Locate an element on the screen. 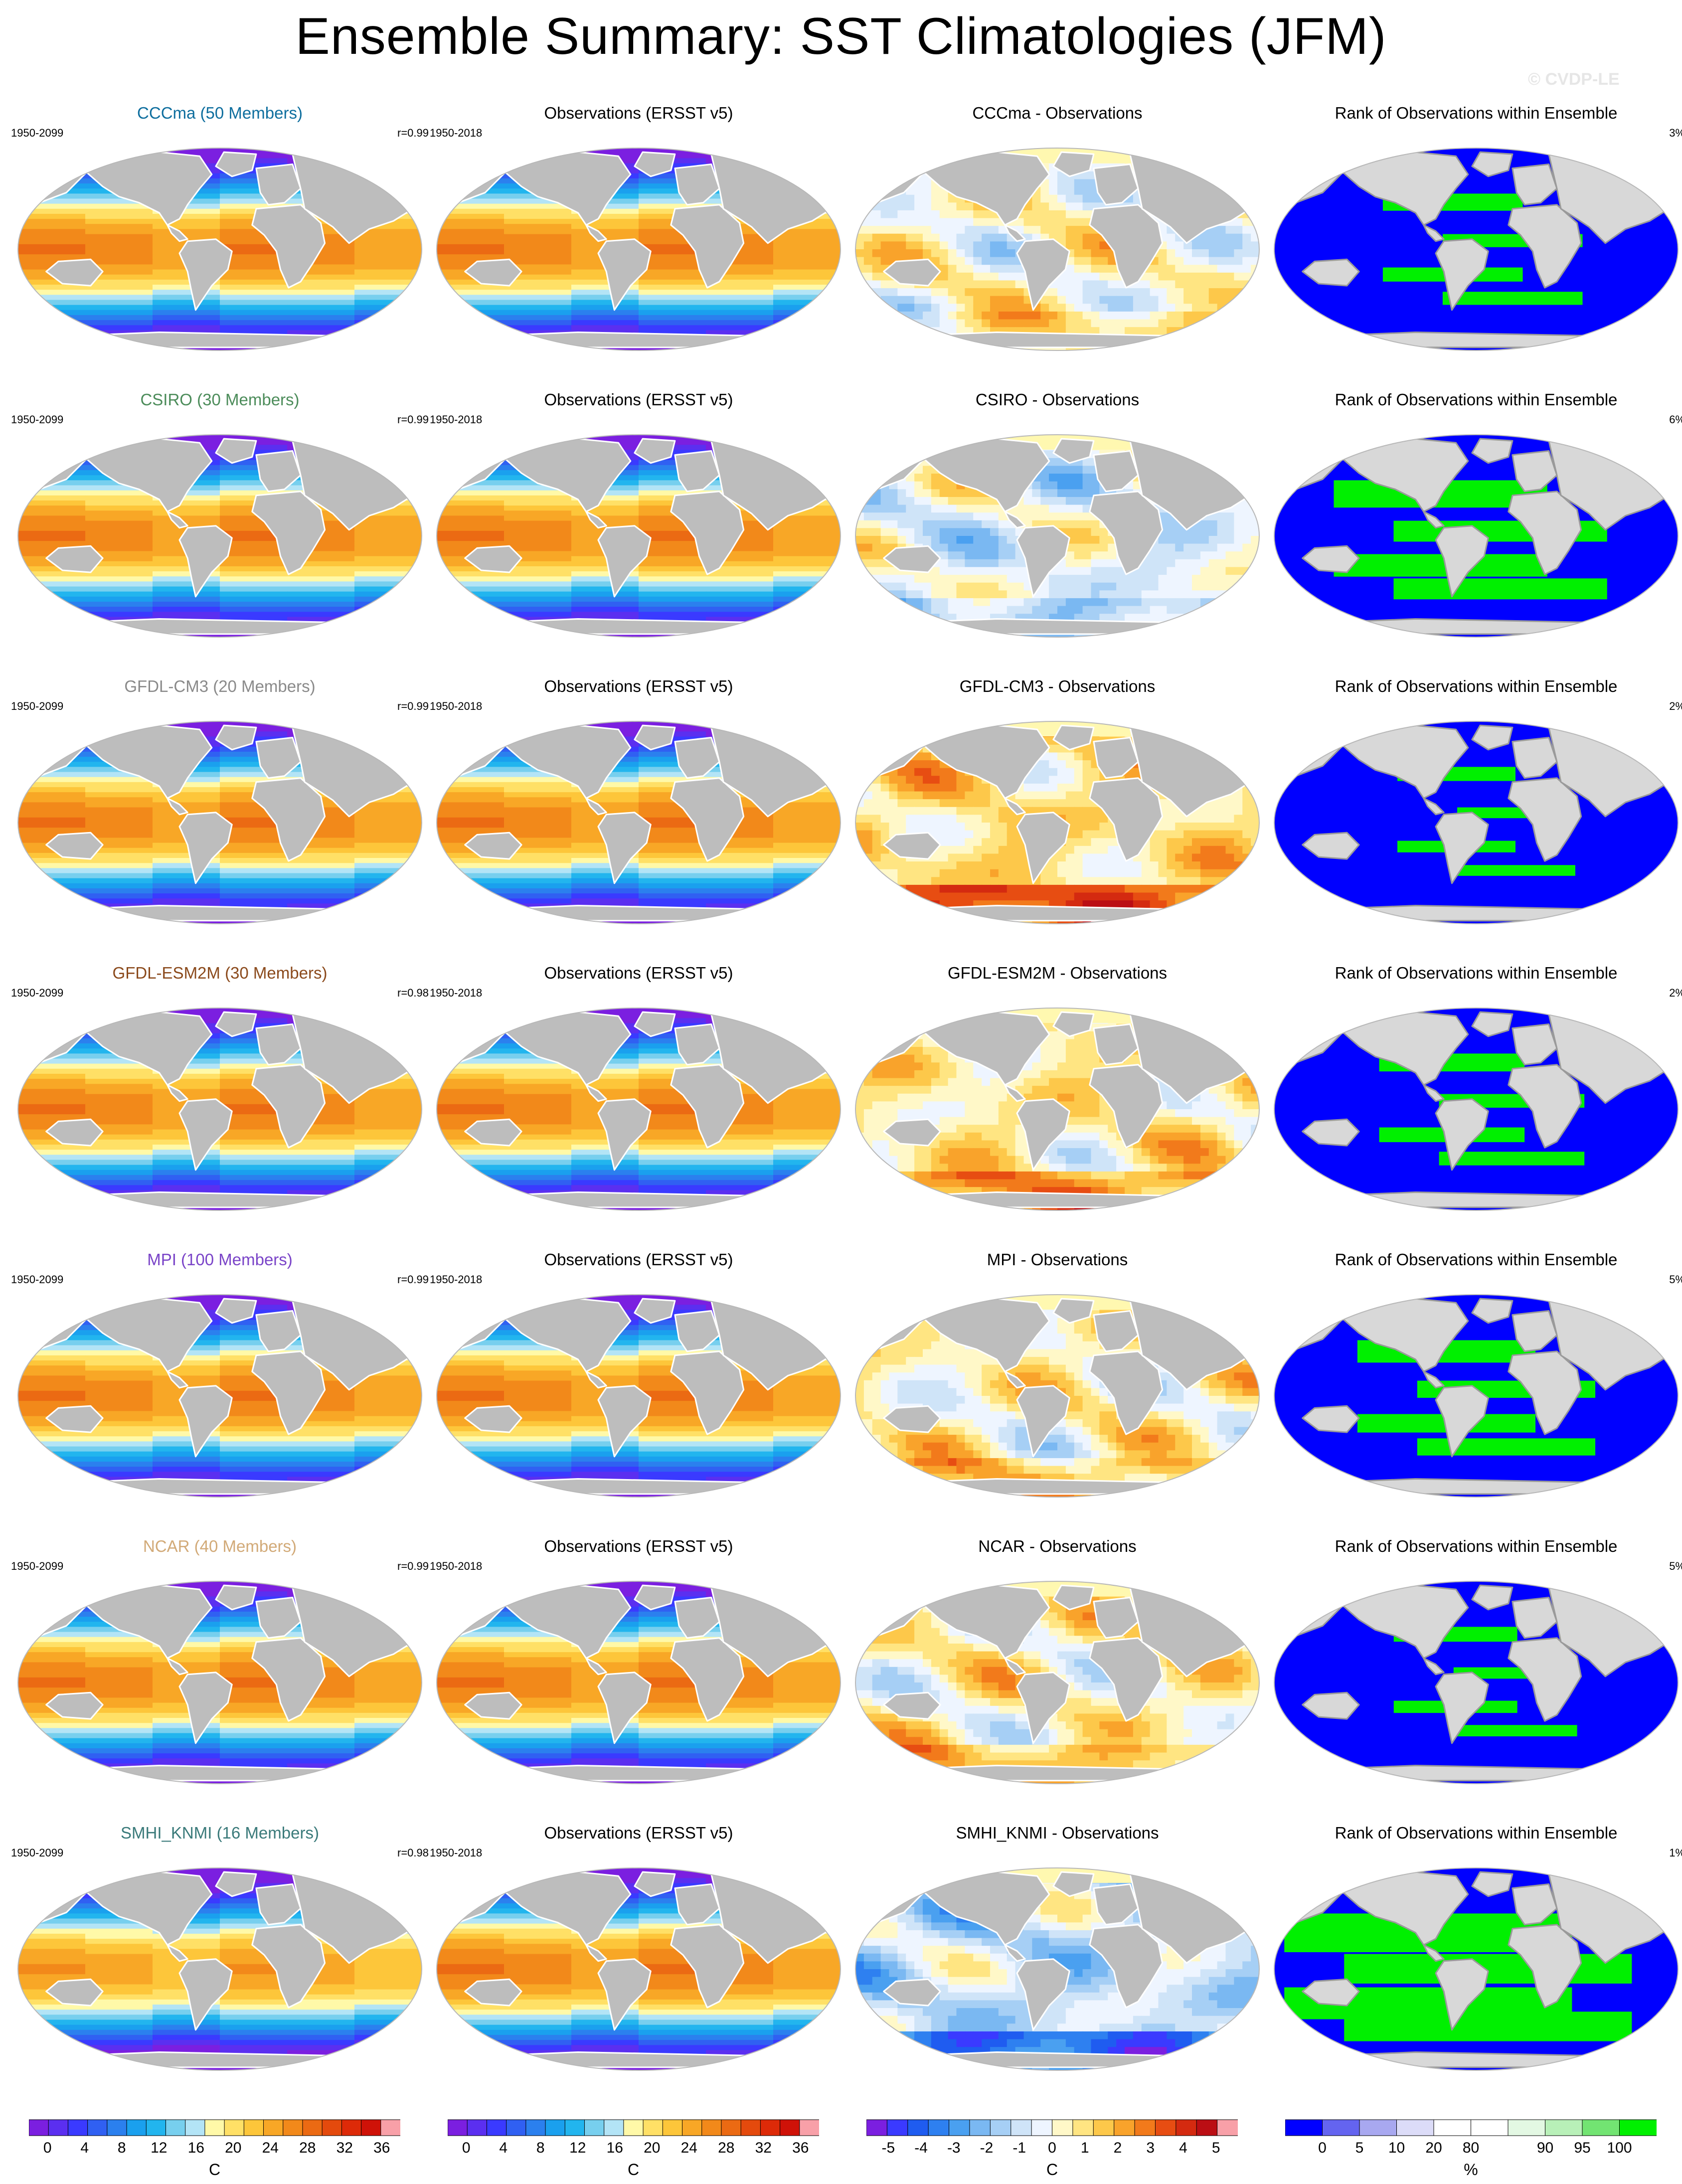 Image resolution: width=1682 pixels, height=2184 pixels. rank-panel: Rank of Observations within Ensemble 1% is located at coordinates (1475, 1963).